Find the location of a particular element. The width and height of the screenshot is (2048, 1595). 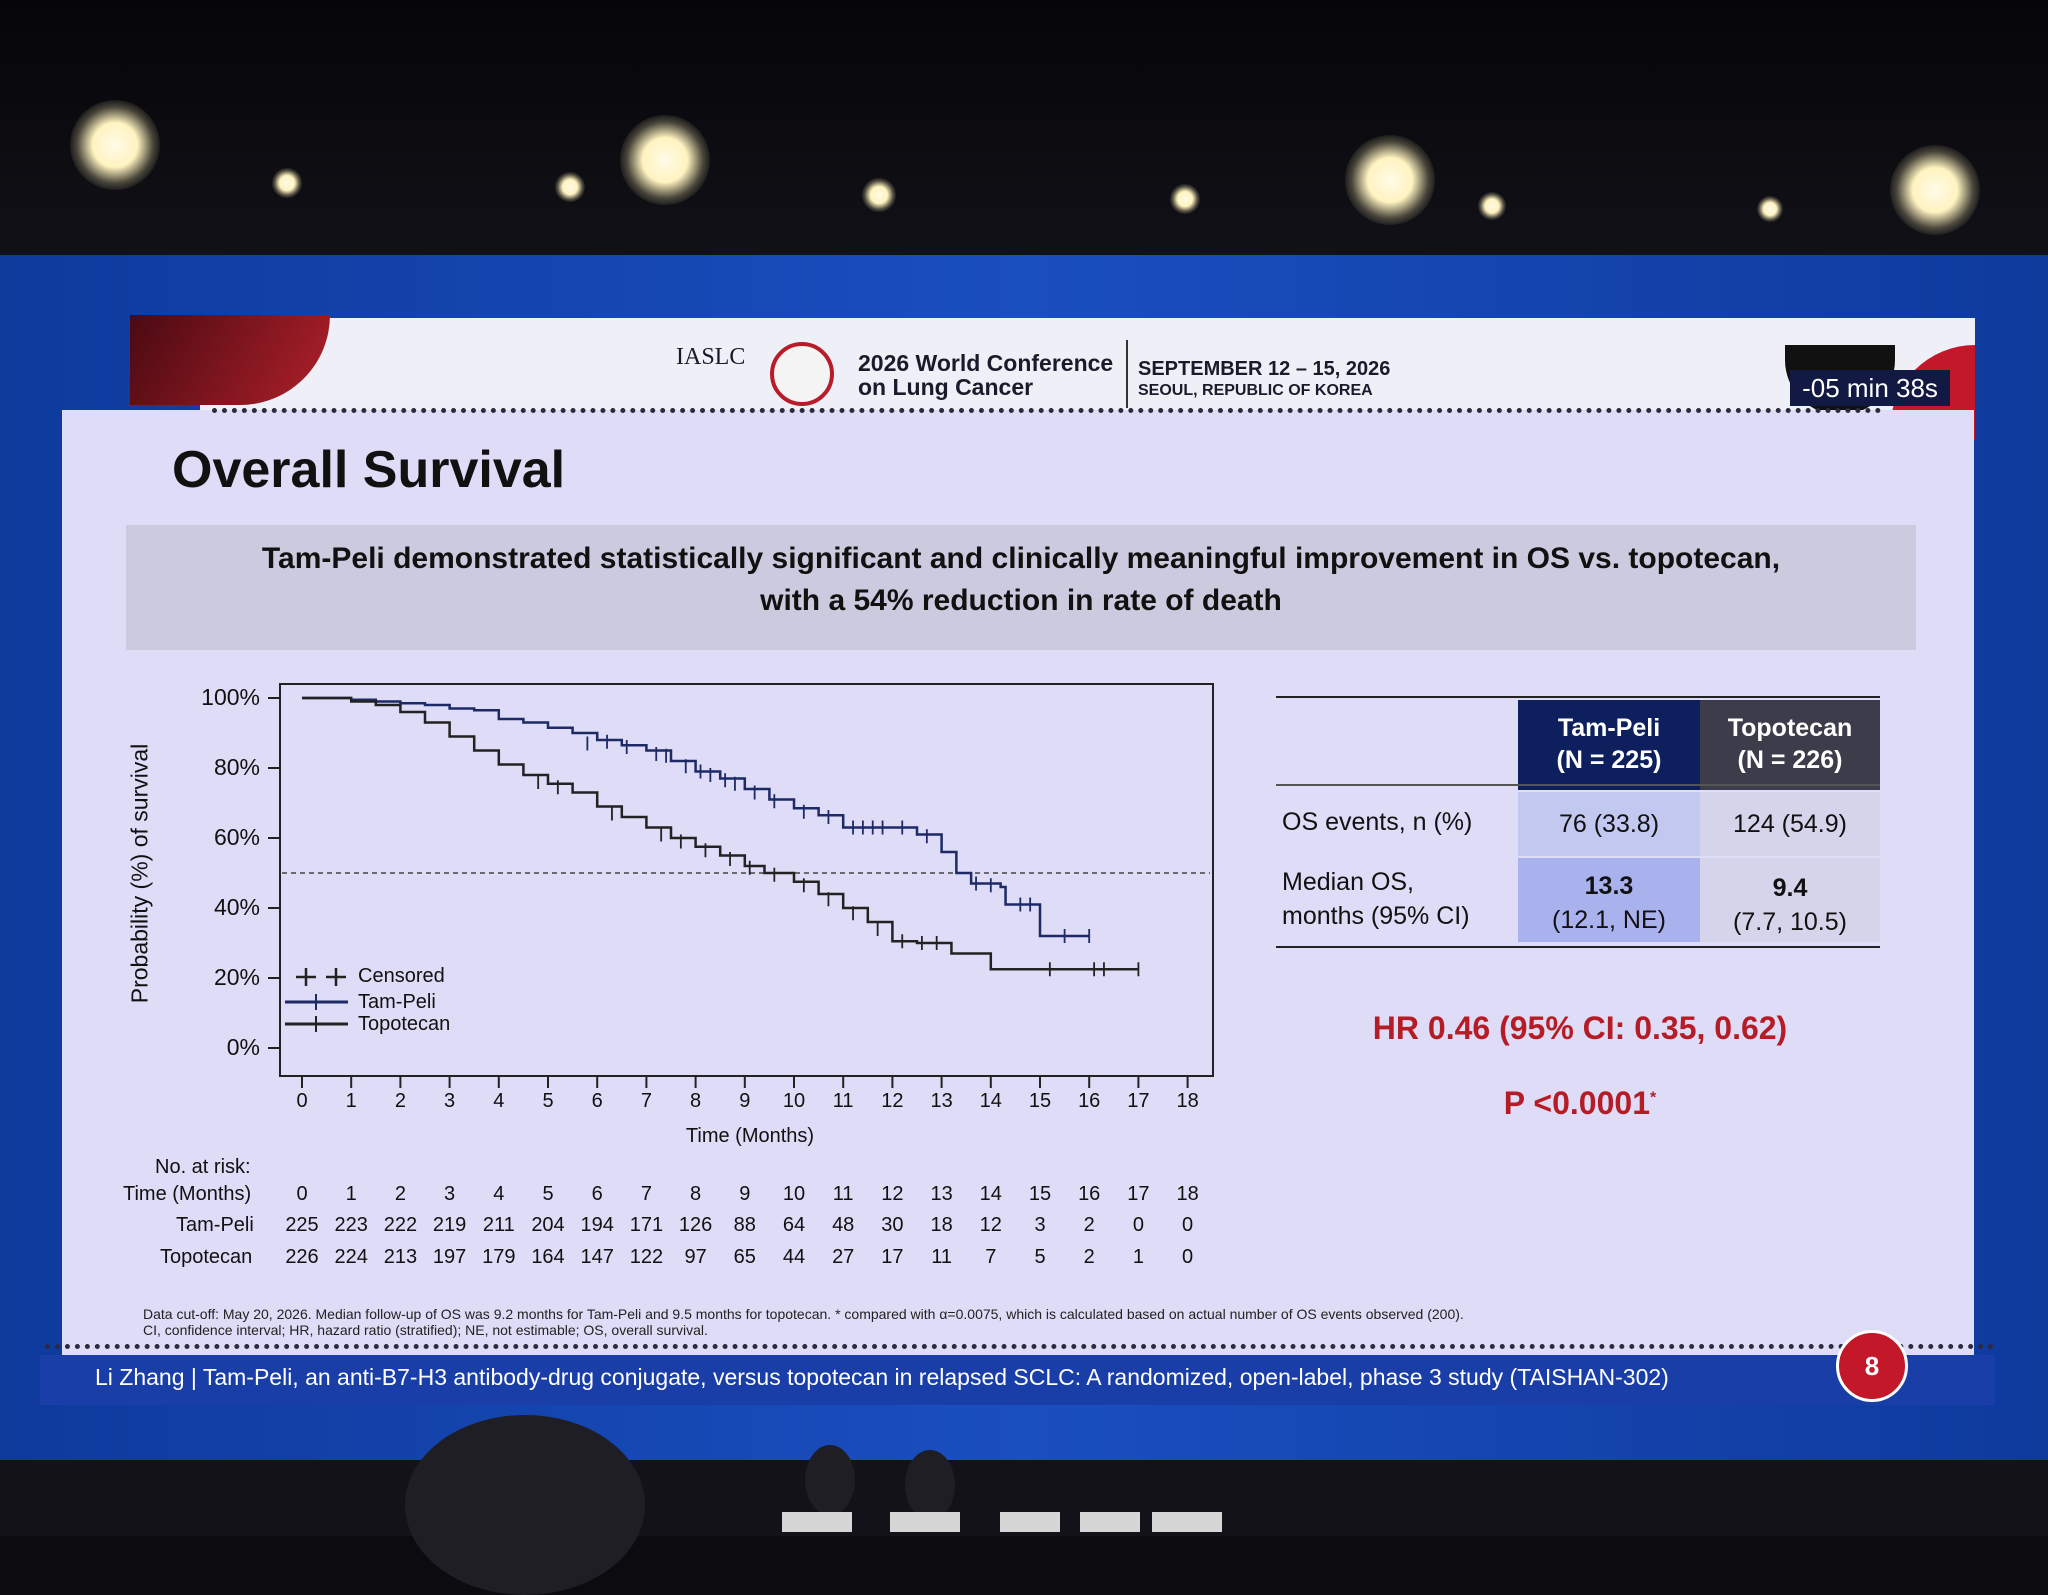

x-tick-label: 6 is located at coordinates (597, 1101).